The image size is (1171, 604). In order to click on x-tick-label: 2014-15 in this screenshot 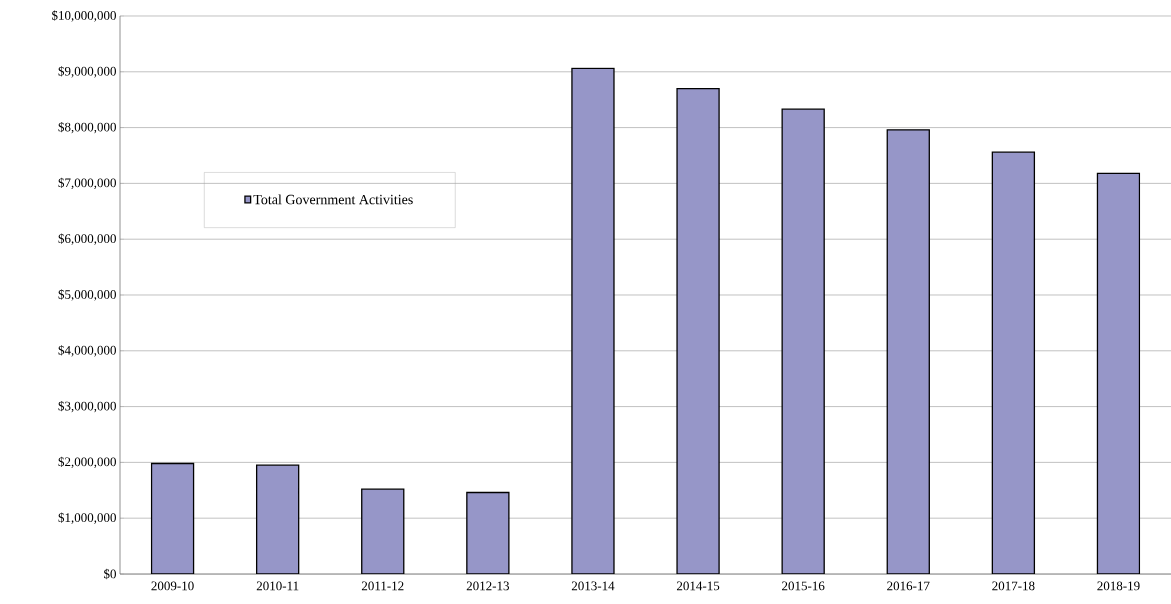, I will do `click(698, 586)`.